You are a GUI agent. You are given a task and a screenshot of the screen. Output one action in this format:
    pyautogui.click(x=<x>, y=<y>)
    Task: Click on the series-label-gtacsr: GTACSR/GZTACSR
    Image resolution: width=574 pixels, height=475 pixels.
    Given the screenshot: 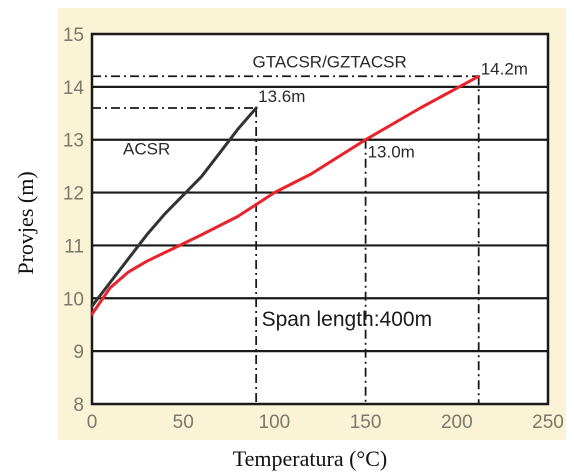 What is the action you would take?
    pyautogui.click(x=330, y=61)
    